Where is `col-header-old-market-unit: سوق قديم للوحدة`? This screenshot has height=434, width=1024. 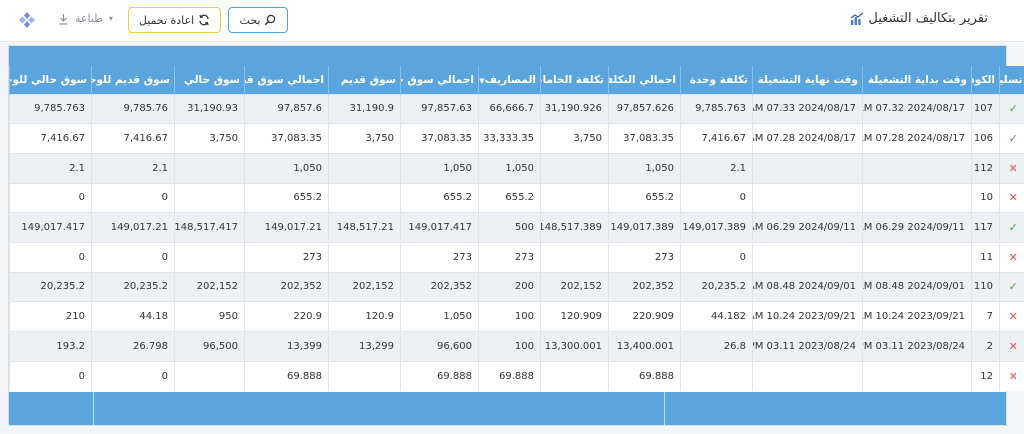
col-header-old-market-unit: سوق قديم للوحدة is located at coordinates (133, 80).